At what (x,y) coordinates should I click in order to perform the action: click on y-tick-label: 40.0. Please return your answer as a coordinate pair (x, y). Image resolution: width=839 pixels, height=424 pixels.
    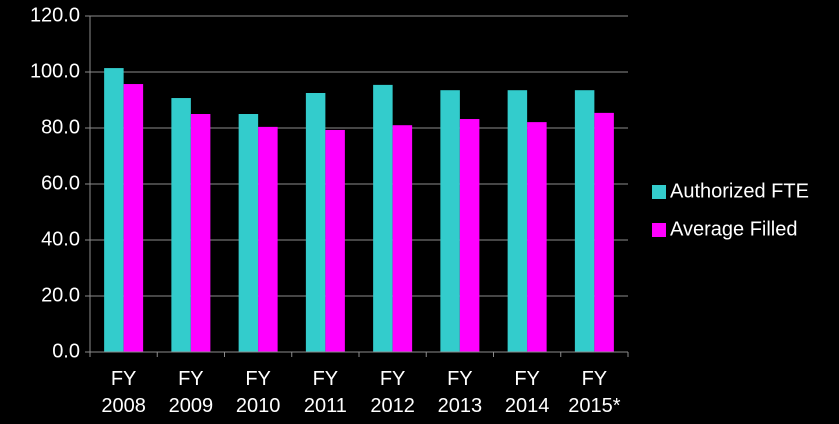
    Looking at the image, I should click on (60, 239).